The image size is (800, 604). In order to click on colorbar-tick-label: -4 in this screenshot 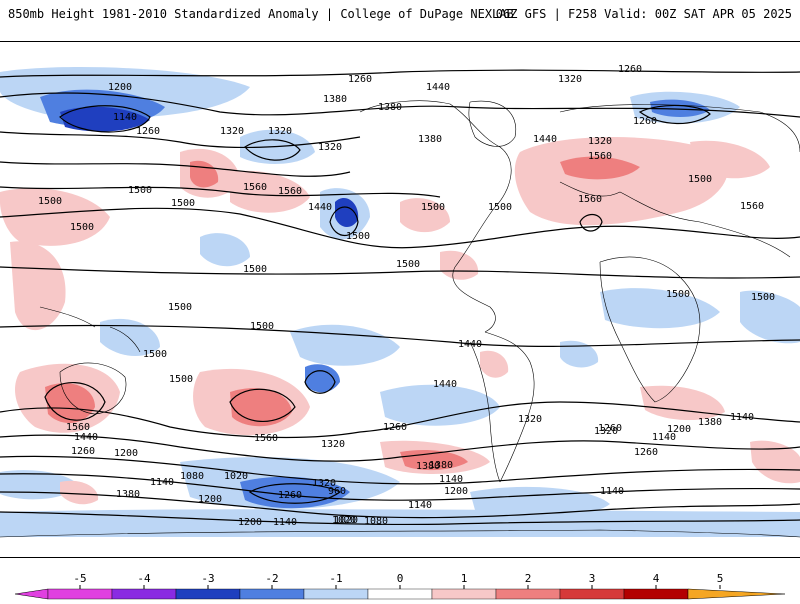, I will do `click(144, 578)`.